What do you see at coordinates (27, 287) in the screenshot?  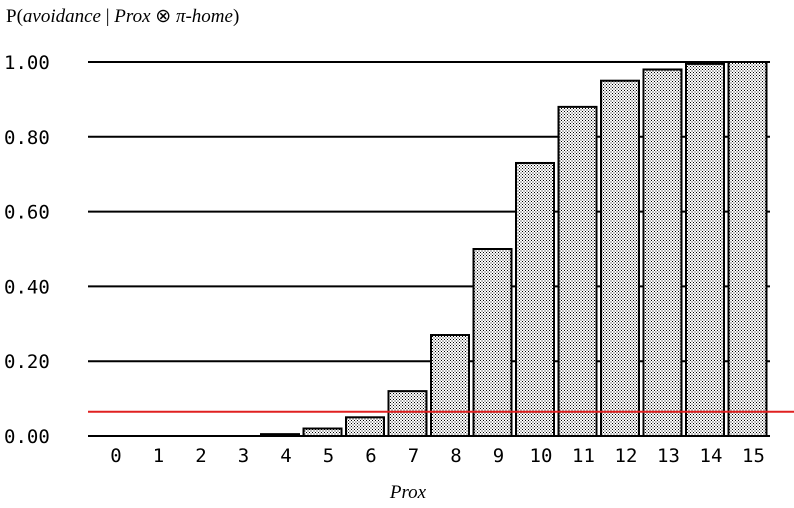 I see `y-tick-label: 0.40` at bounding box center [27, 287].